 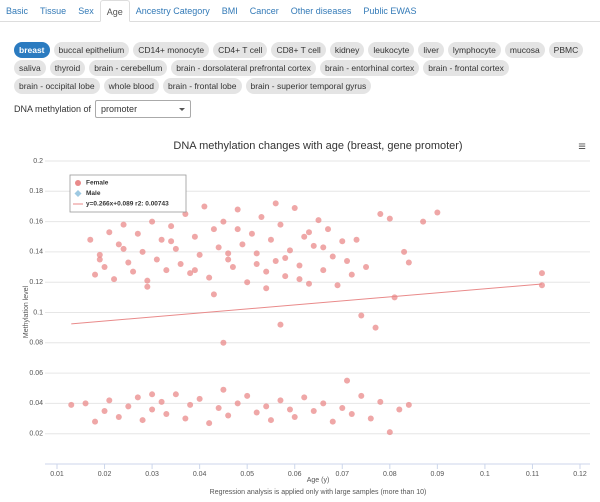 What do you see at coordinates (582, 145) in the screenshot?
I see `menu-button: ≡` at bounding box center [582, 145].